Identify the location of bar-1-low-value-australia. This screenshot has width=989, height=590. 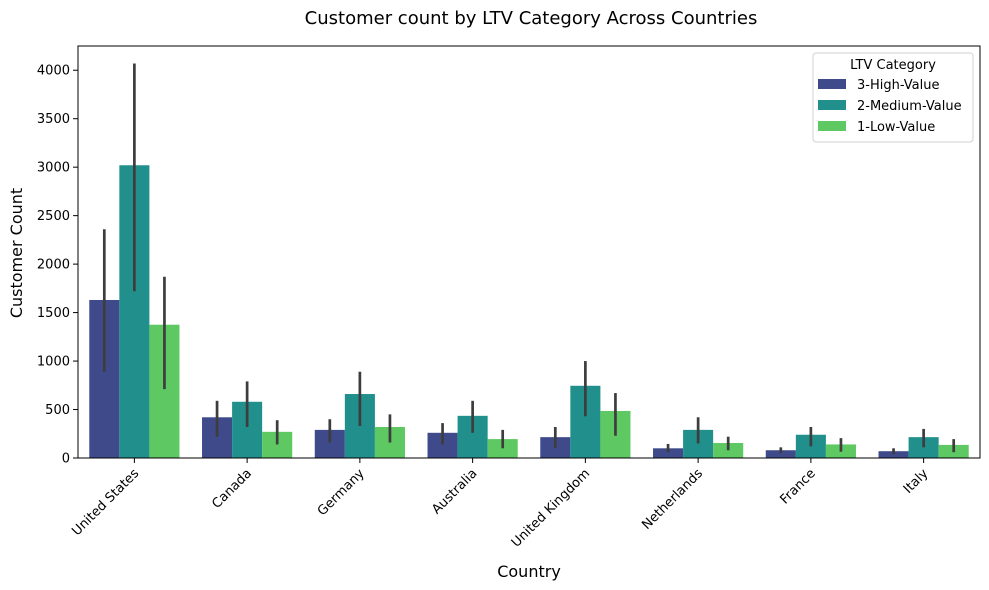
(502, 448).